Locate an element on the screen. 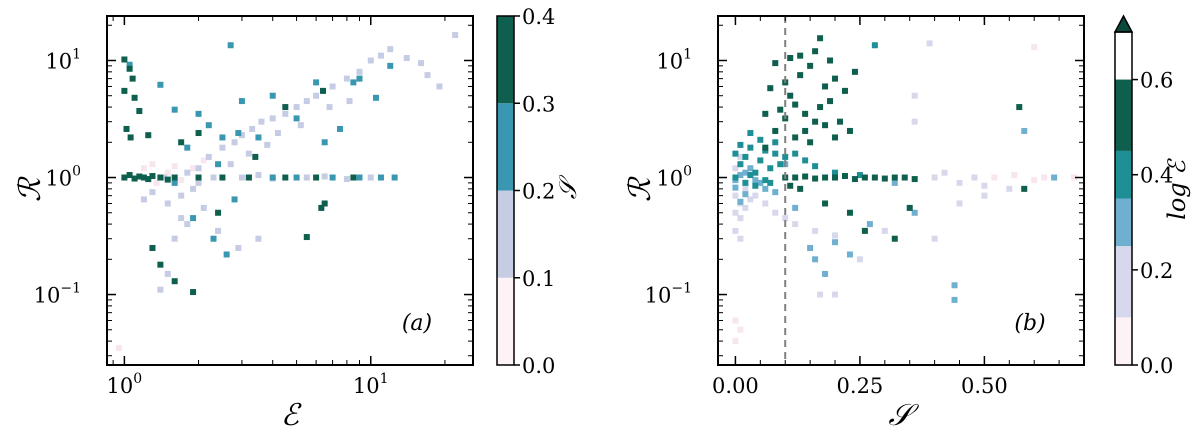  colorbar-b: 0.0 0.2 0.4 0.6 log ℰ is located at coordinates (1152, 196).